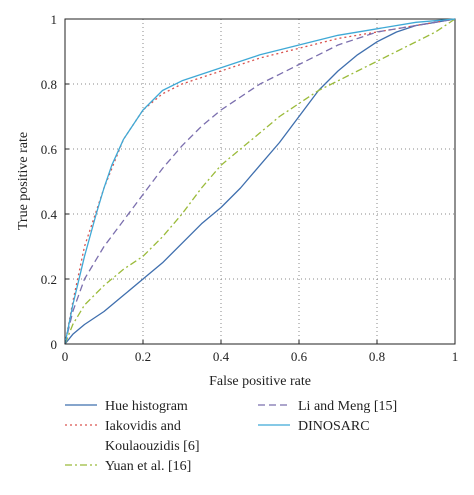 The image size is (474, 495). What do you see at coordinates (54, 19) in the screenshot?
I see `y-tick-label: 1` at bounding box center [54, 19].